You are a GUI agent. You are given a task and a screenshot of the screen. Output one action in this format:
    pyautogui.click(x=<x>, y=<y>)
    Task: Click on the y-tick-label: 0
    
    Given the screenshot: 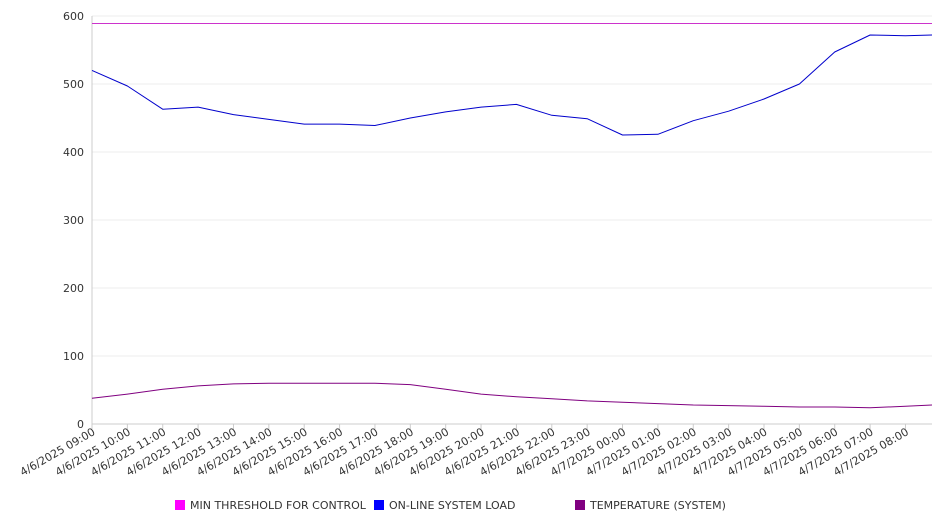 What is the action you would take?
    pyautogui.click(x=80, y=424)
    